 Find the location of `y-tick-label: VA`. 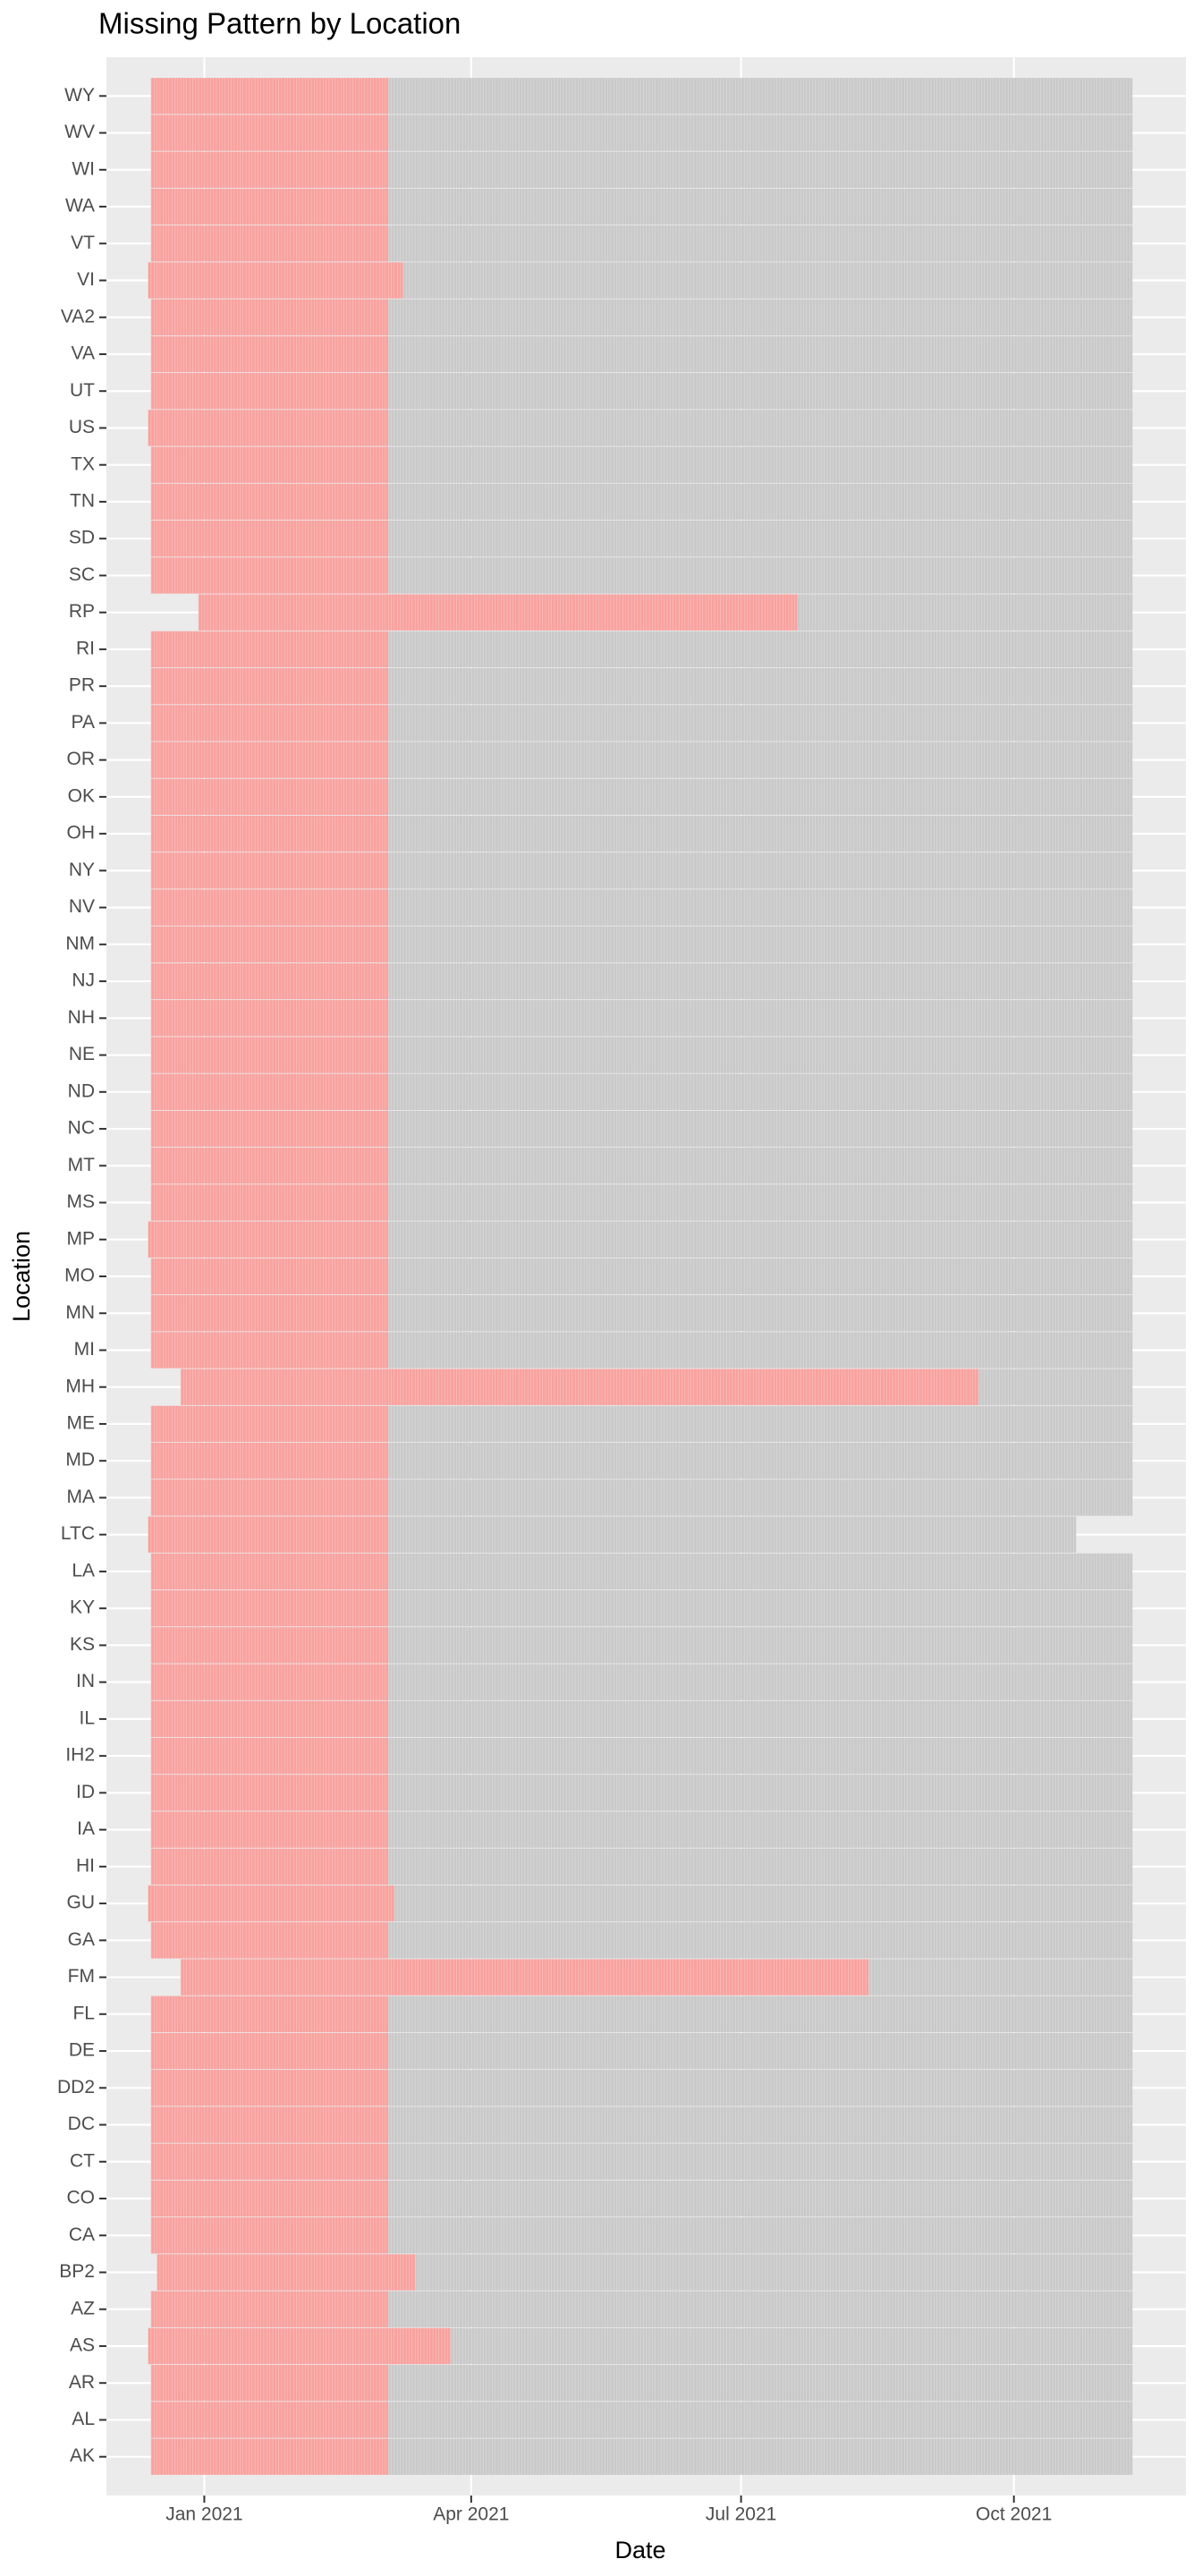

y-tick-label: VA is located at coordinates (83, 353).